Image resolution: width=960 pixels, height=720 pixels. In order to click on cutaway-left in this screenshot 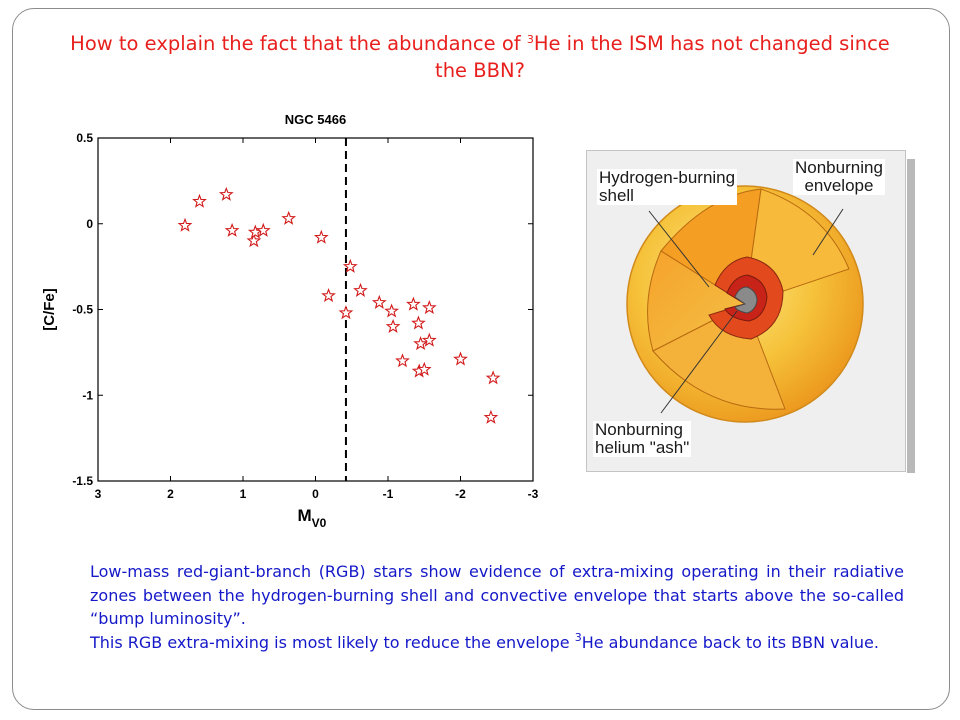, I will do `click(697, 301)`.